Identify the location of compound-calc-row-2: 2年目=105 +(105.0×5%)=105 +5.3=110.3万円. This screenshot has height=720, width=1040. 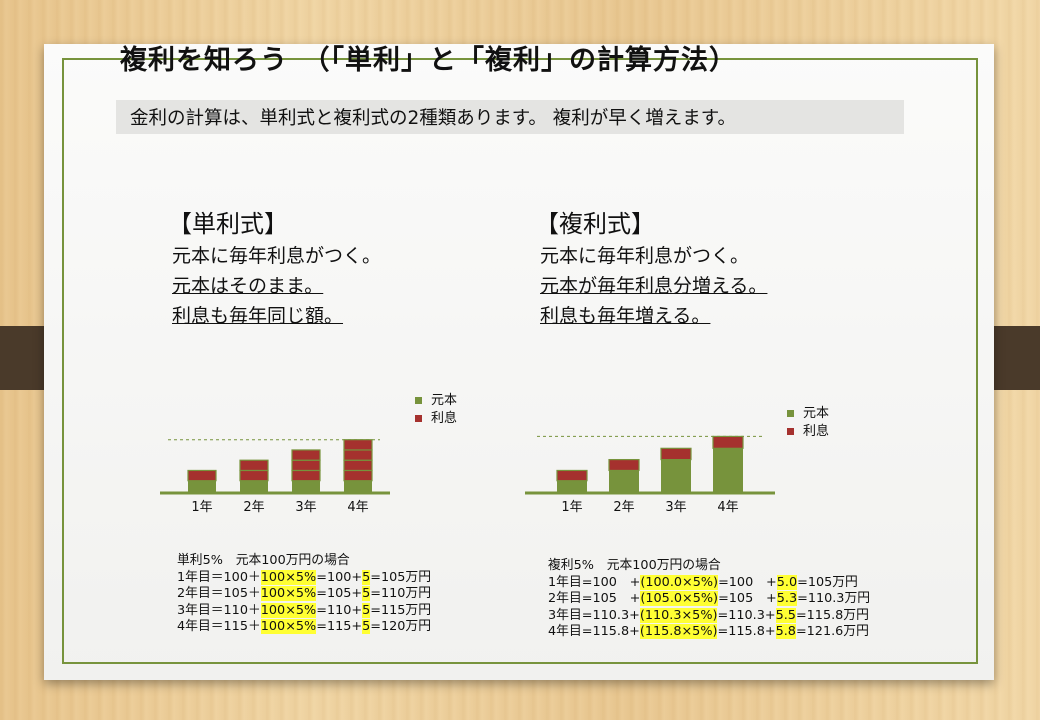
(709, 599).